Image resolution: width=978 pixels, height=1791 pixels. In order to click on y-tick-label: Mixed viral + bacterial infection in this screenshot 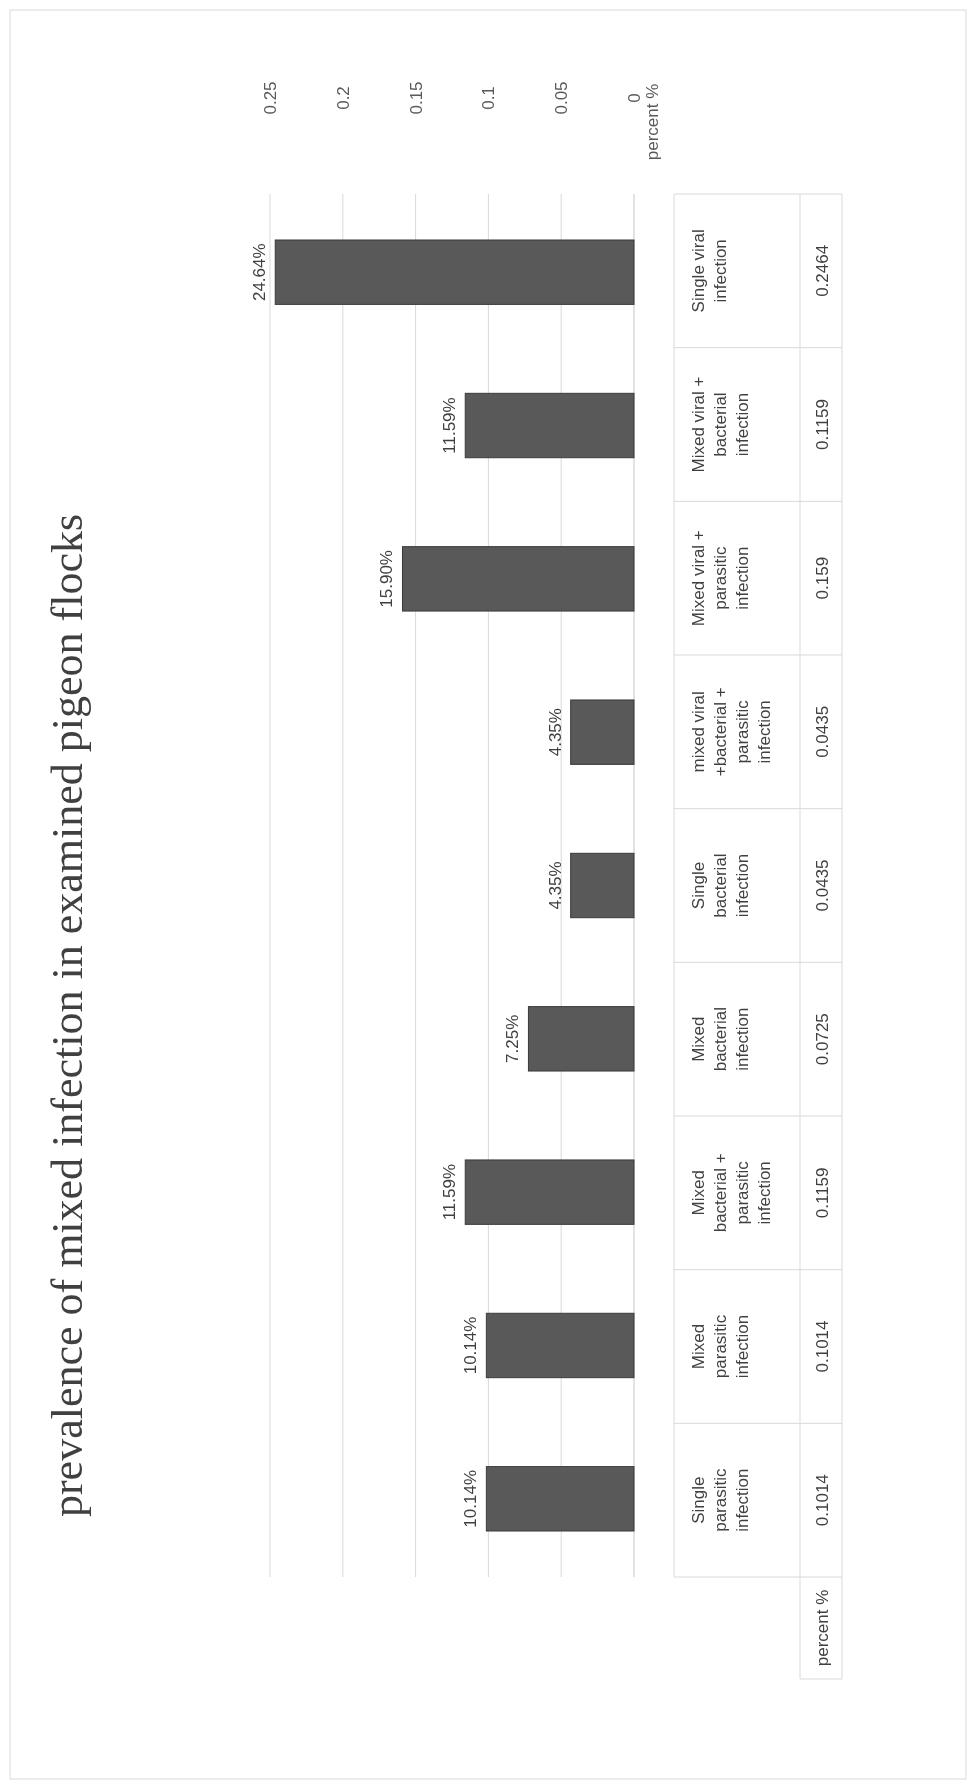, I will do `click(720, 424)`.